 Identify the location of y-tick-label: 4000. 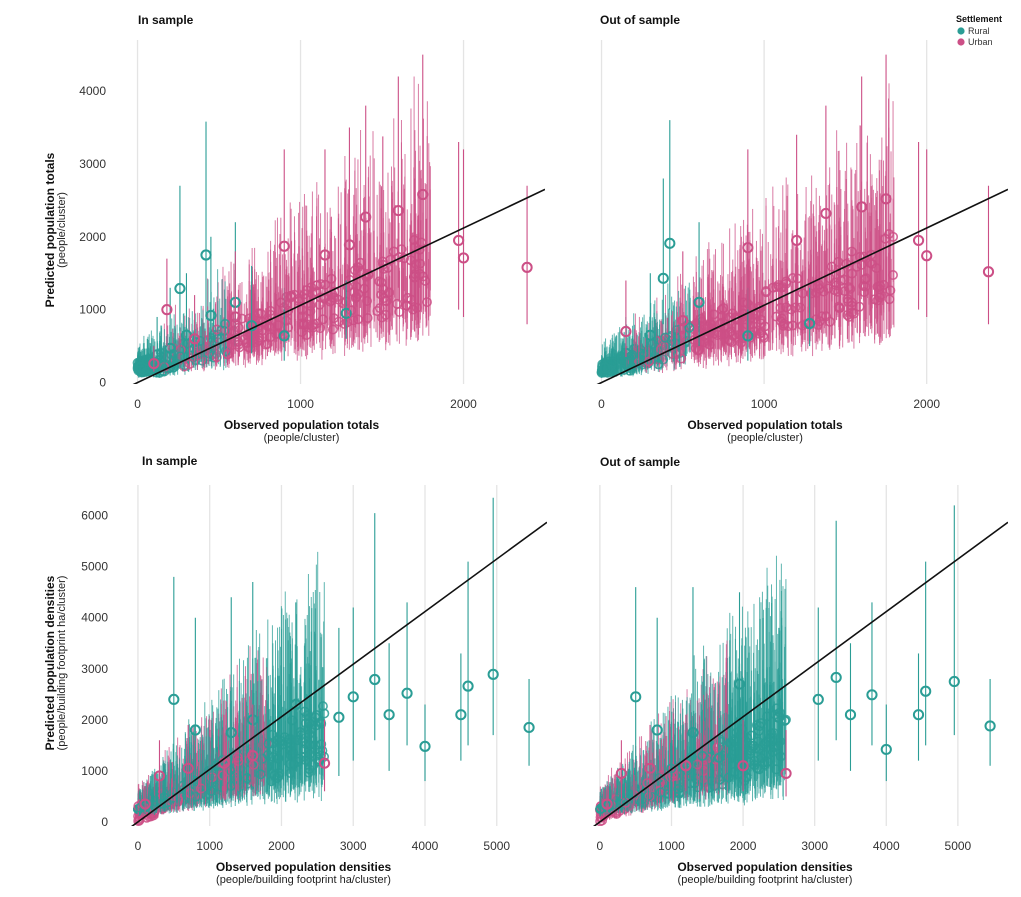
(94, 618).